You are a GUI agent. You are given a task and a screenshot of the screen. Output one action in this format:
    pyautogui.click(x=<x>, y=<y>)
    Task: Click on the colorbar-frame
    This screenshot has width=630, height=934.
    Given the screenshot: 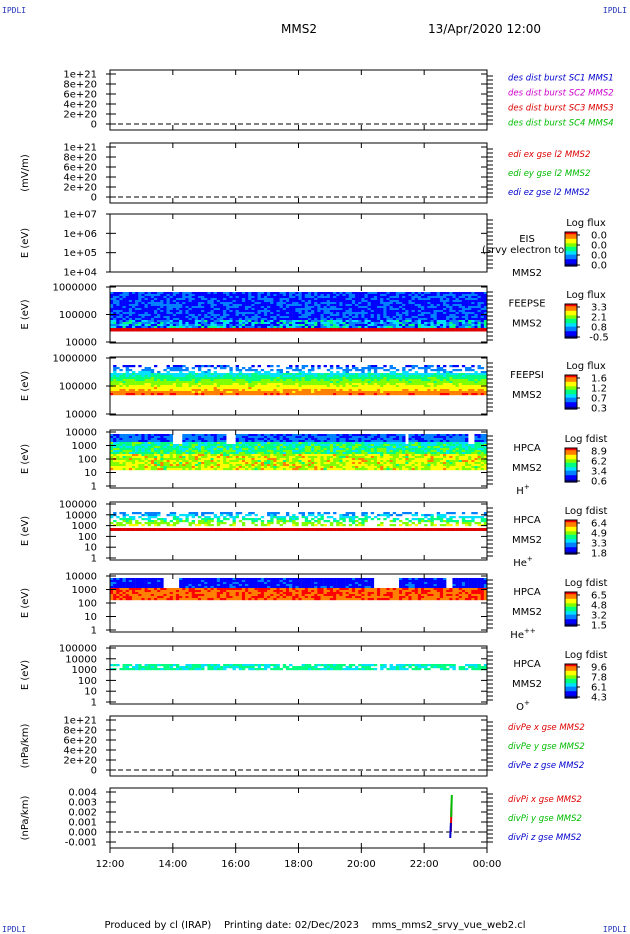 What is the action you would take?
    pyautogui.click(x=571, y=321)
    